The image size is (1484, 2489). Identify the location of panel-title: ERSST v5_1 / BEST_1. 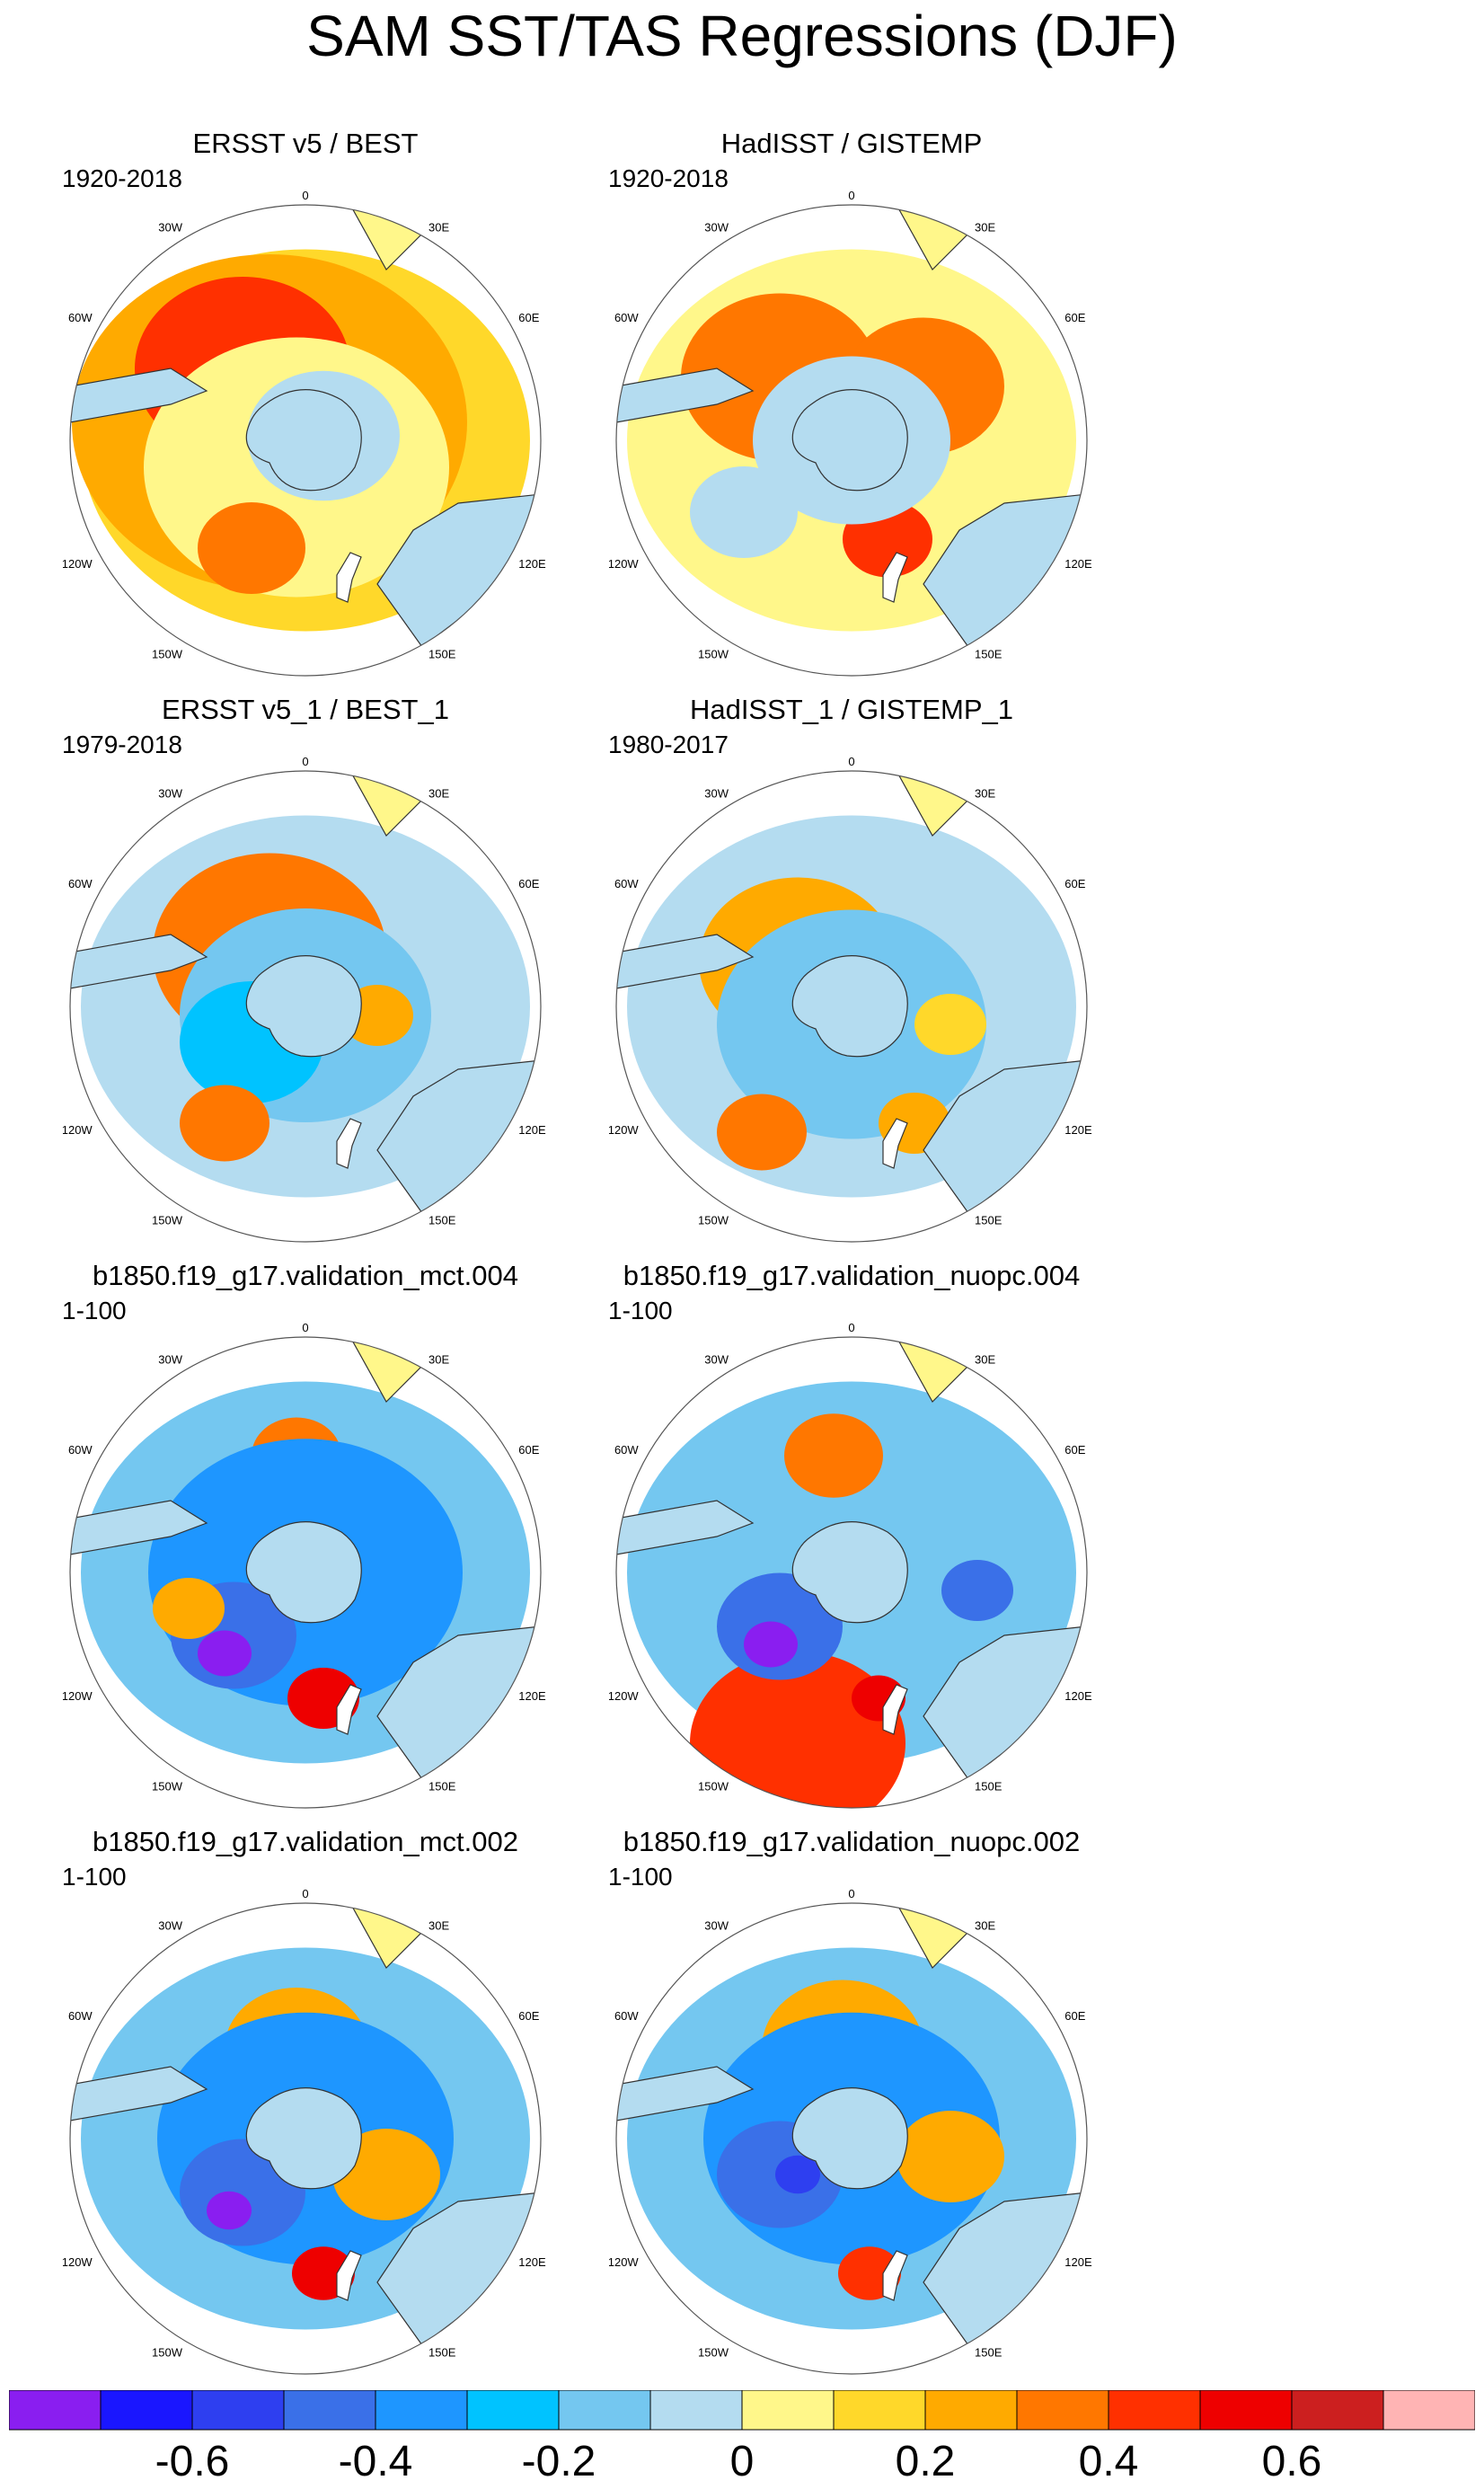
(305, 709).